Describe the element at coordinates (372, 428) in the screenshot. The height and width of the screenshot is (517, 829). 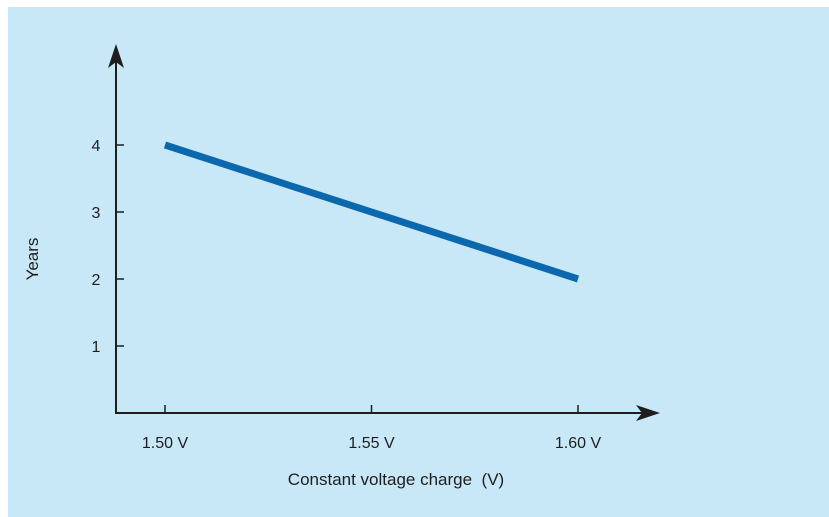
I see `x-axis-ticks: 1.50 V 1.55 V 1.60 V` at that location.